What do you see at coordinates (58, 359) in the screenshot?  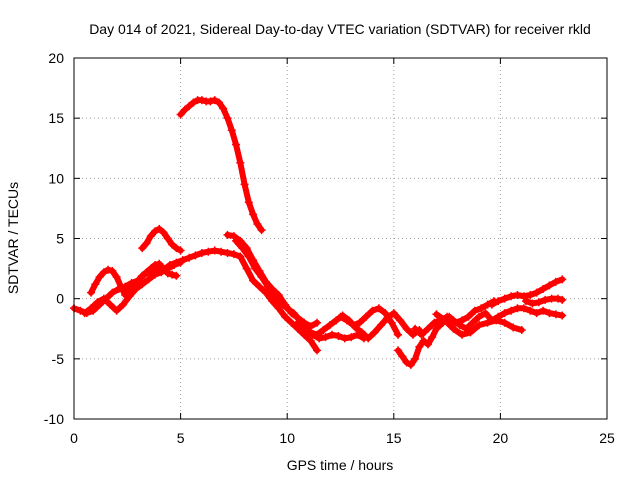 I see `y-tick-label: -5` at bounding box center [58, 359].